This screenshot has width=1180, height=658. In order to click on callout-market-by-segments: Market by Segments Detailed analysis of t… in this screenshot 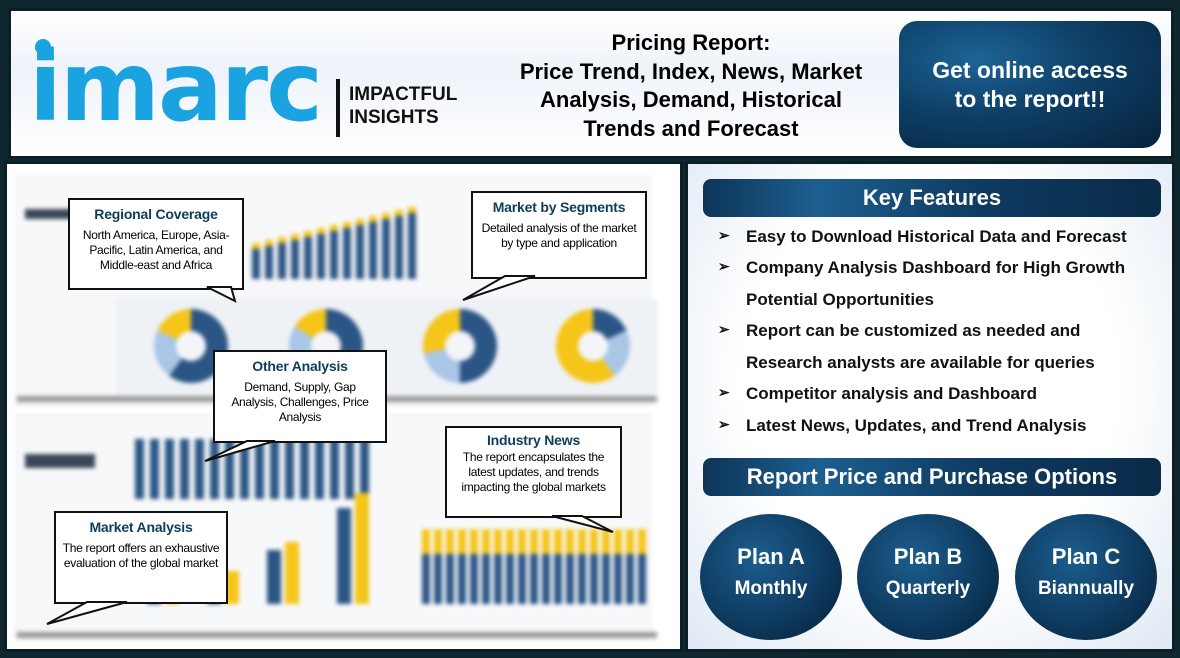, I will do `click(559, 235)`.